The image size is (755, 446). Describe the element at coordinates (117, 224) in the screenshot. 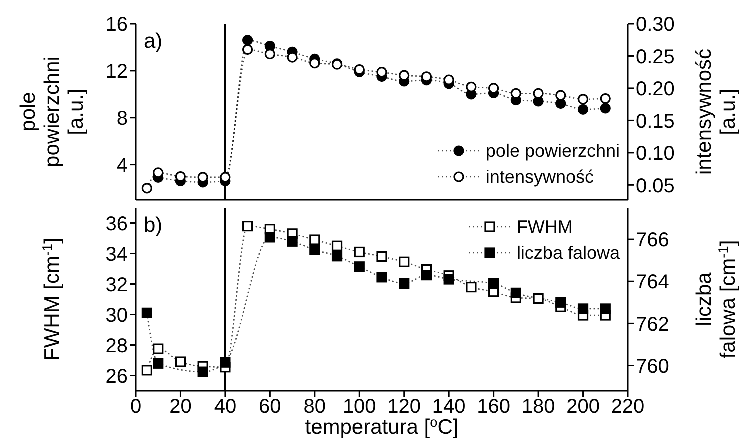

I see `y-tick-label: 36` at that location.